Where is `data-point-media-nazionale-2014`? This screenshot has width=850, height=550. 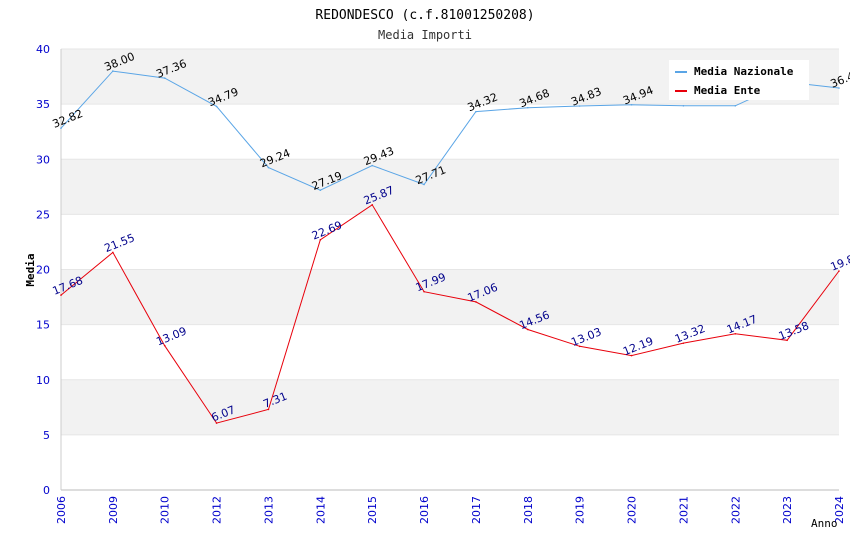 data-point-media-nazionale-2014 is located at coordinates (320, 190).